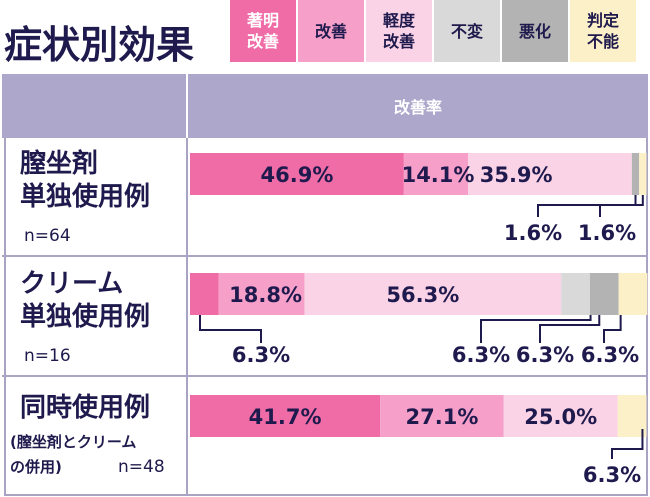 This screenshot has width=650, height=497. Describe the element at coordinates (72, 284) in the screenshot. I see `row-2-name-line1: クリーム` at that location.